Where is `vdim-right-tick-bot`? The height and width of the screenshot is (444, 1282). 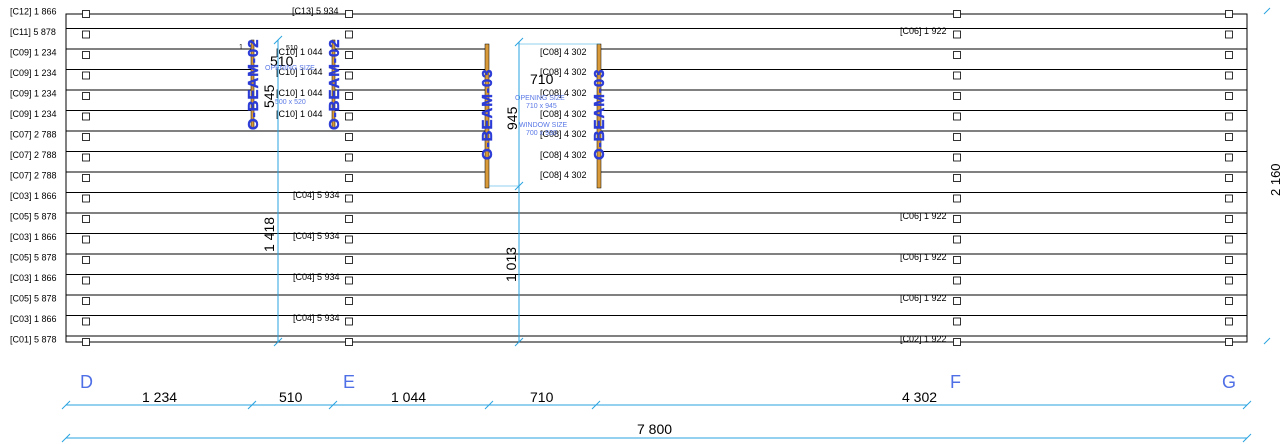 vdim-right-tick-bot is located at coordinates (1267, 341).